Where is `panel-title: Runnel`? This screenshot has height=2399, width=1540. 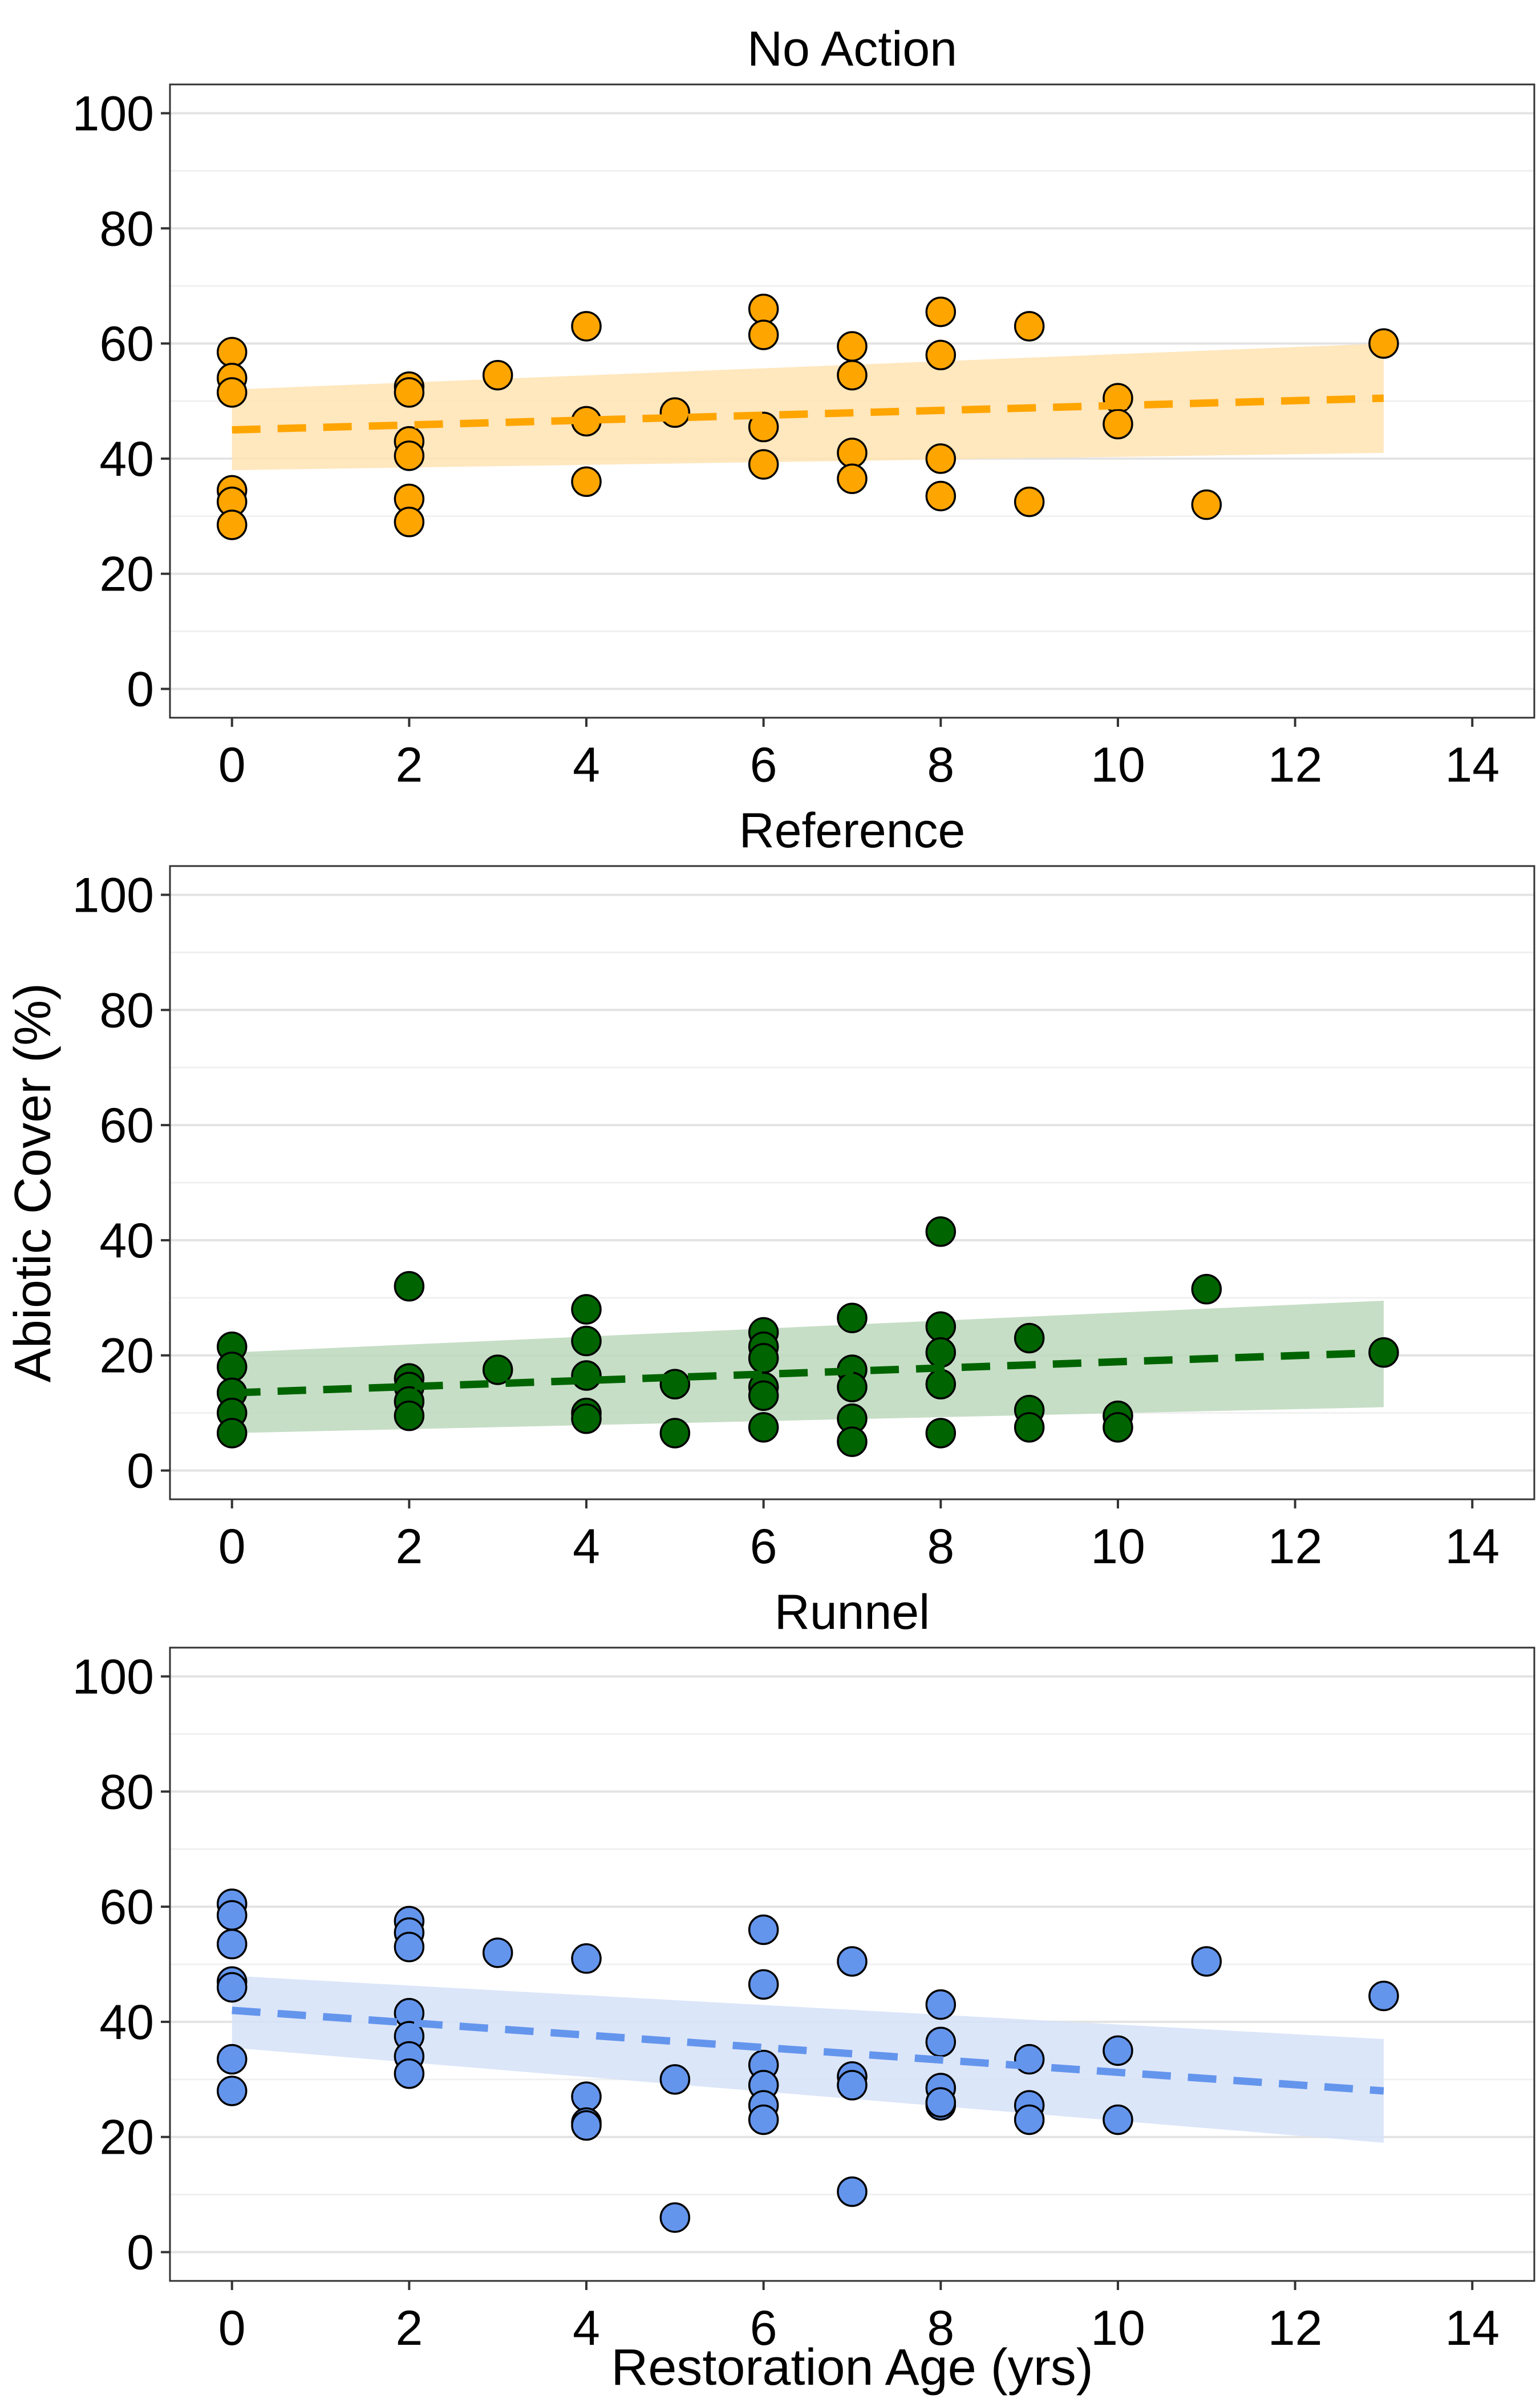 panel-title: Runnel is located at coordinates (852, 1612).